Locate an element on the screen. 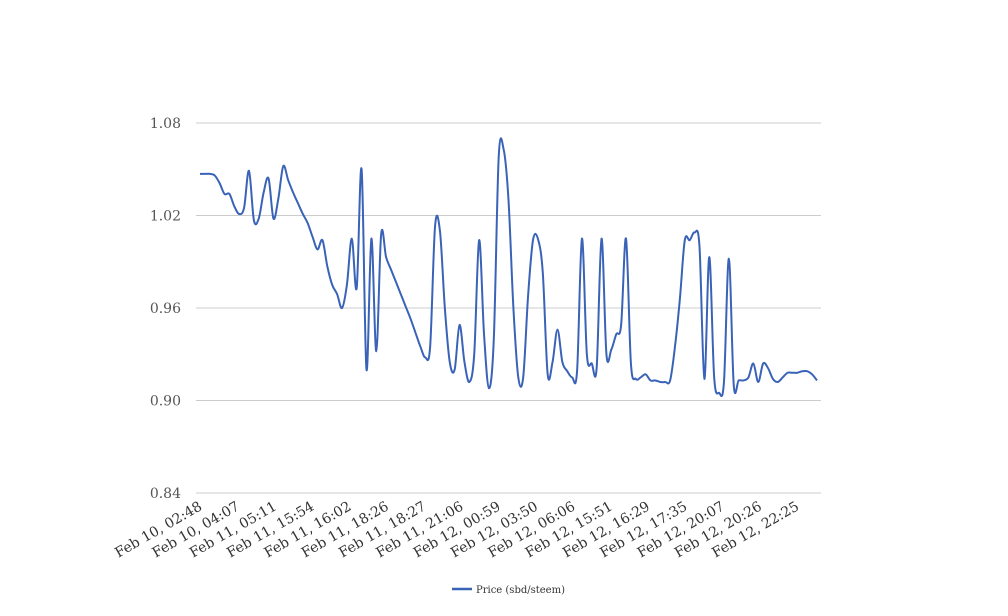 Image resolution: width=1008 pixels, height=616 pixels. y-axis-ticks: 0.84 0.90 0.96 1.02 1.08 is located at coordinates (165, 309).